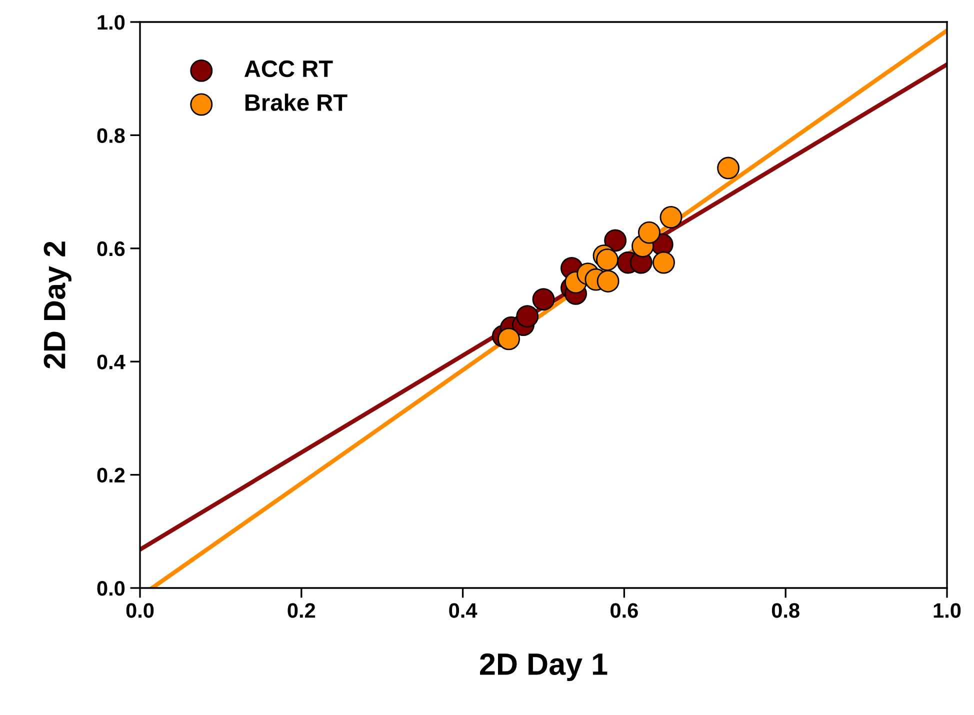 The image size is (974, 715). What do you see at coordinates (288, 69) in the screenshot?
I see `legend-label: ACC RT` at bounding box center [288, 69].